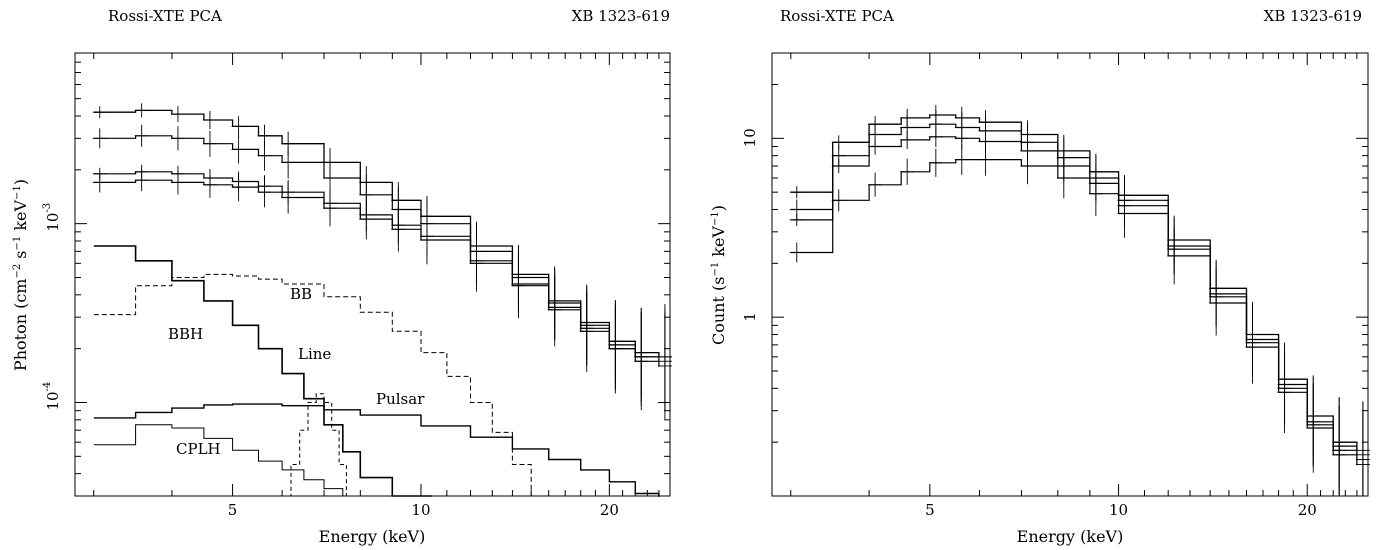 The width and height of the screenshot is (1393, 550). Describe the element at coordinates (750, 224) in the screenshot. I see `y-tick-labels: 1 10` at that location.